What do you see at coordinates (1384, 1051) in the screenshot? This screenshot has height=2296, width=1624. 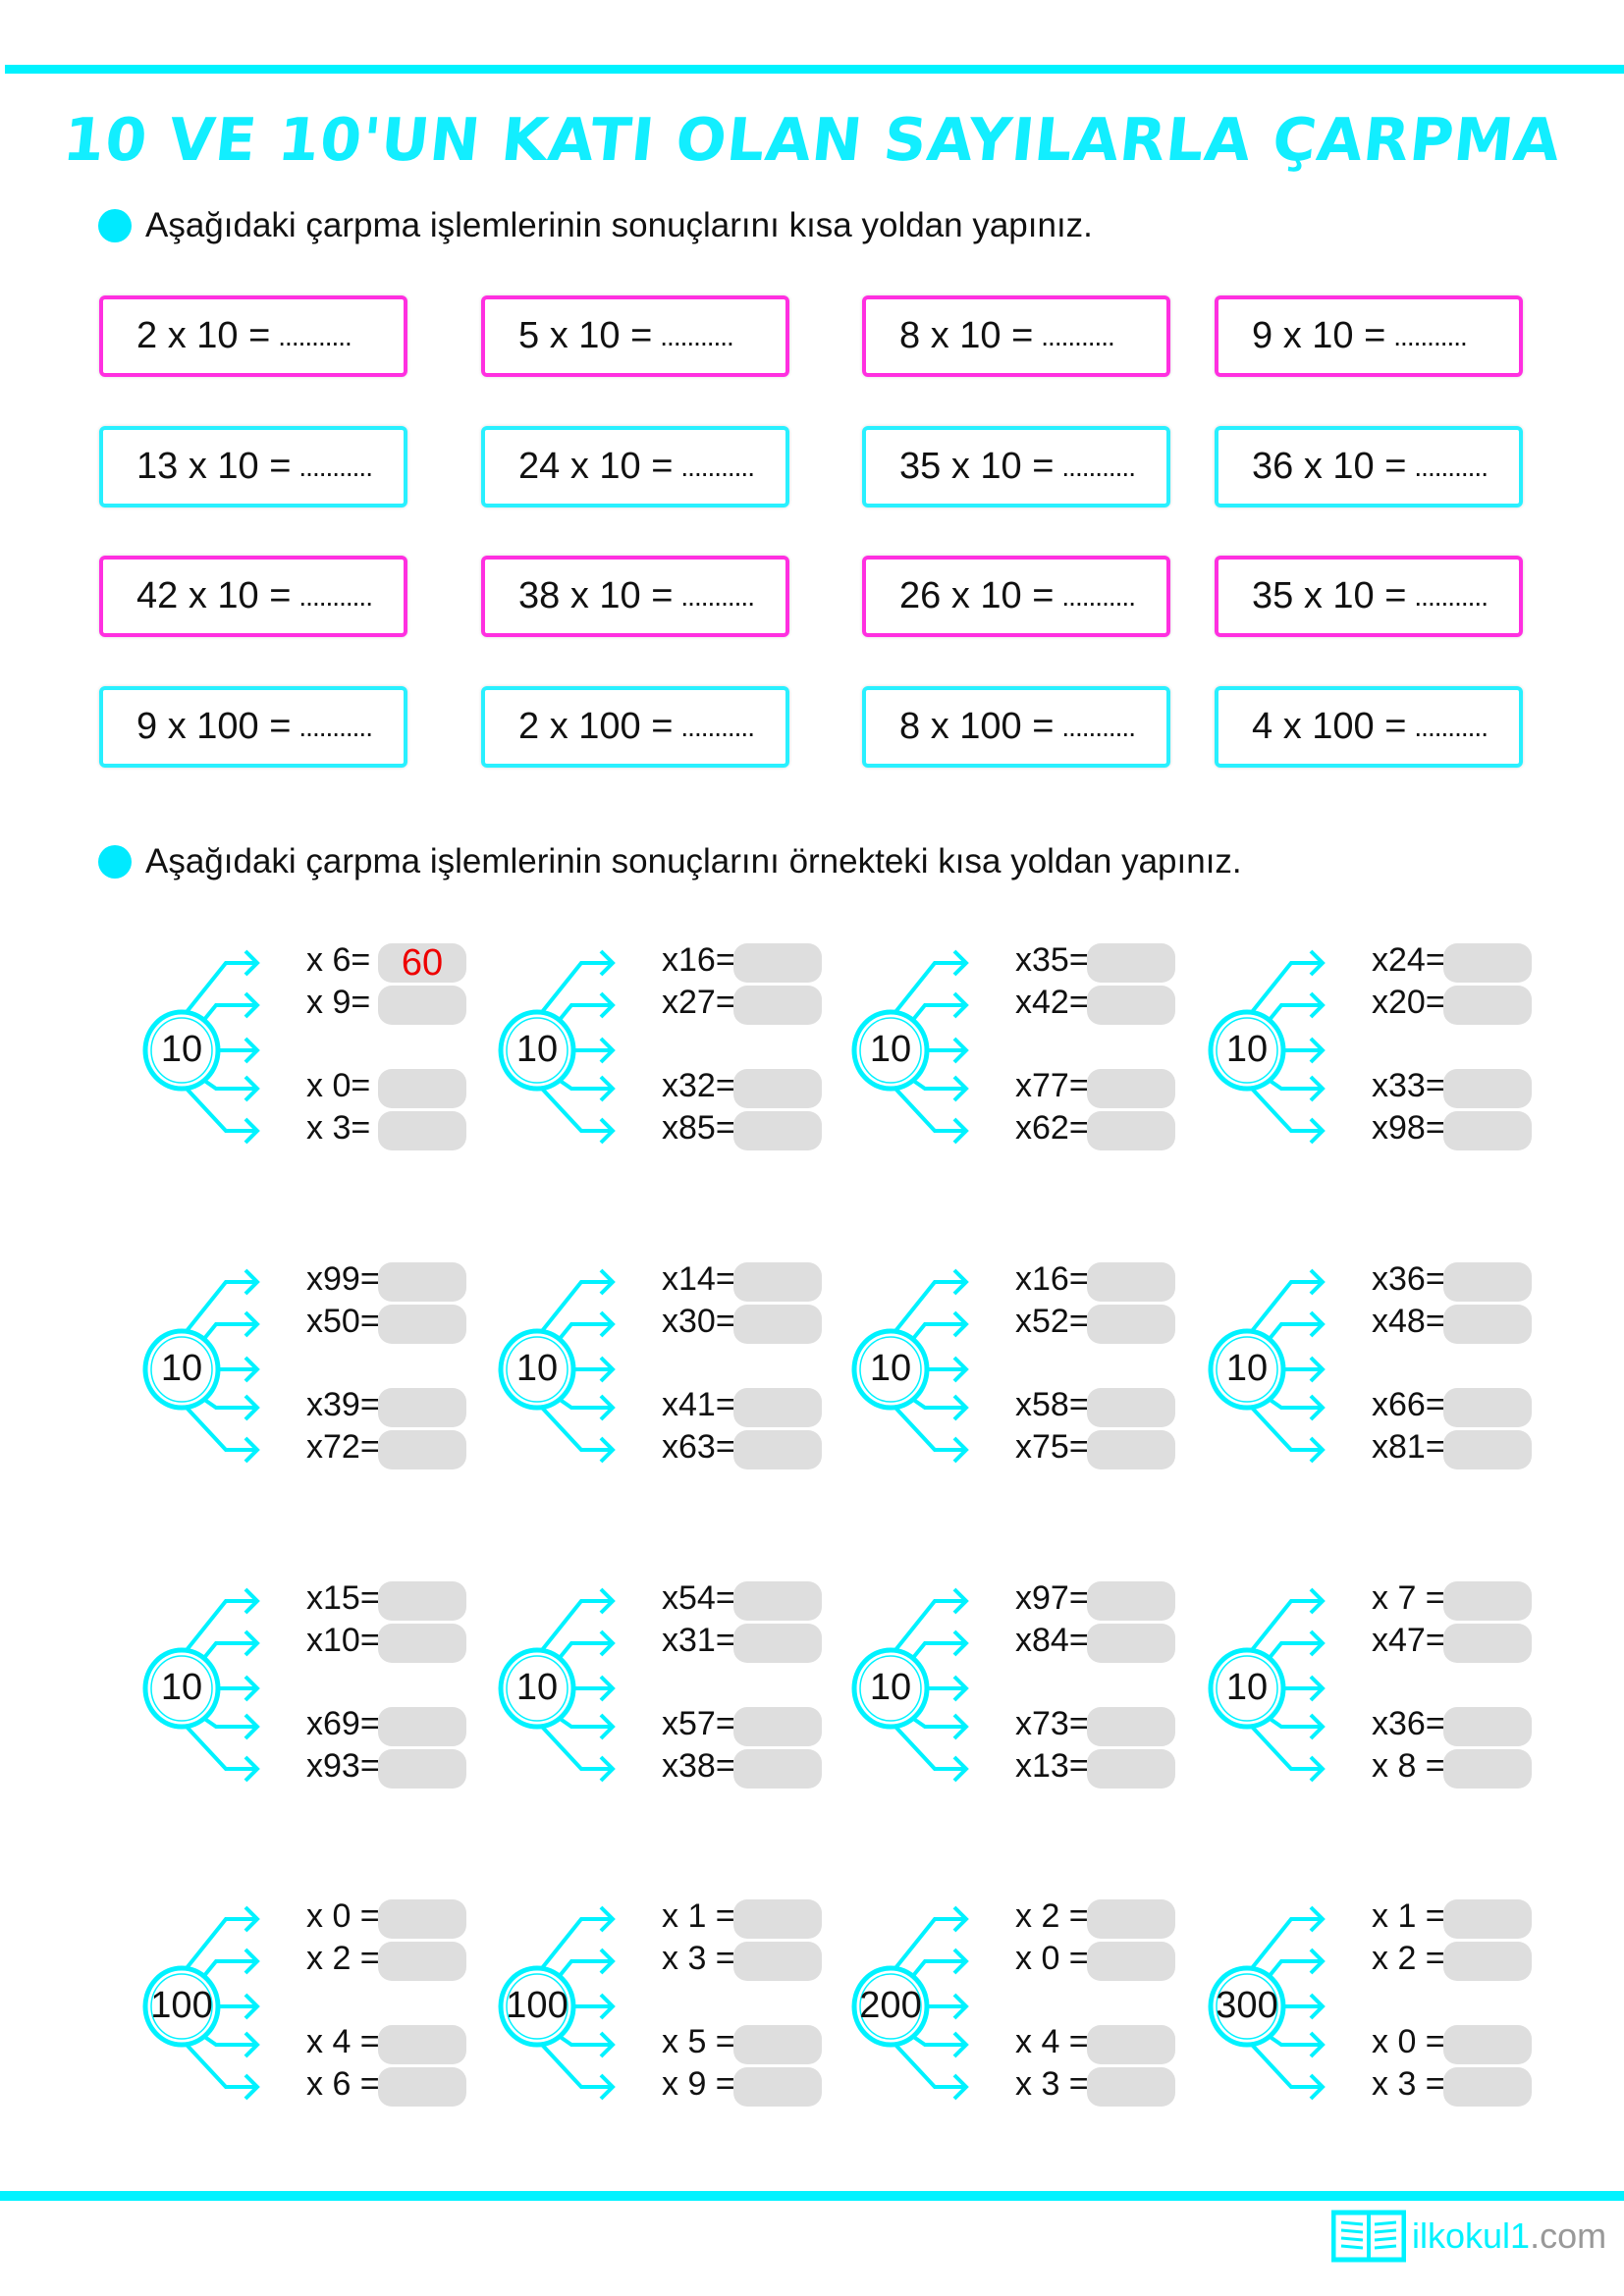 I see `multiplication-tree: 10 x24= x20= x33= x98=` at bounding box center [1384, 1051].